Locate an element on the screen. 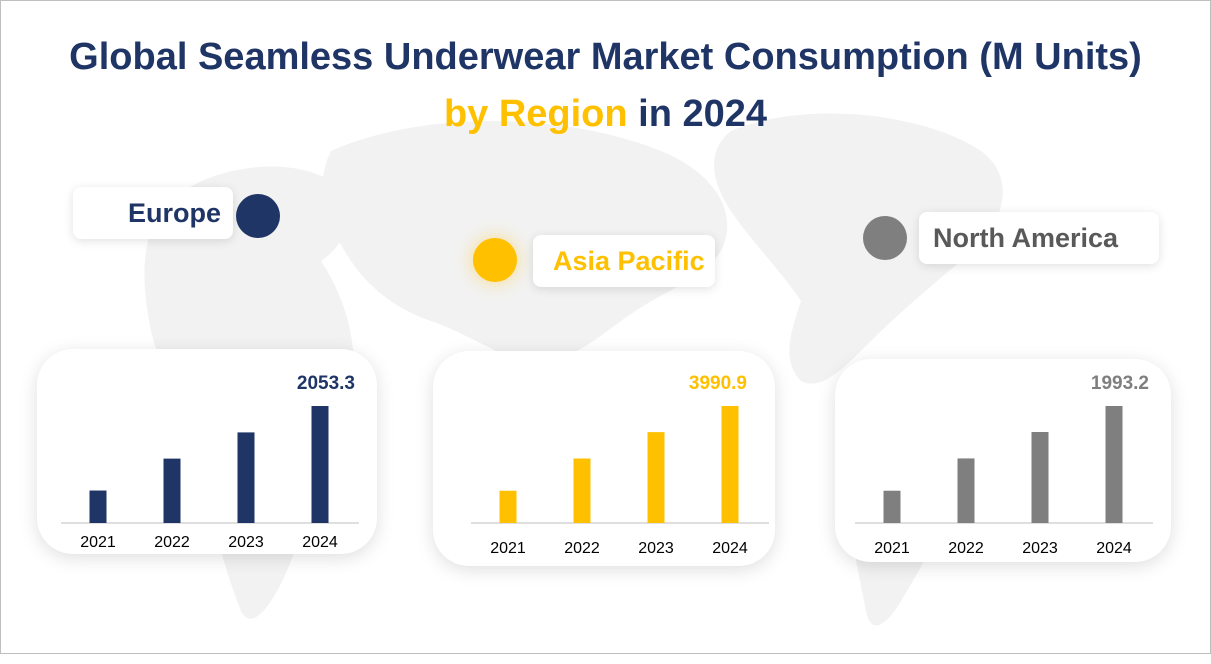 The width and height of the screenshot is (1211, 664). region-name-north-america: North America is located at coordinates (1026, 238).